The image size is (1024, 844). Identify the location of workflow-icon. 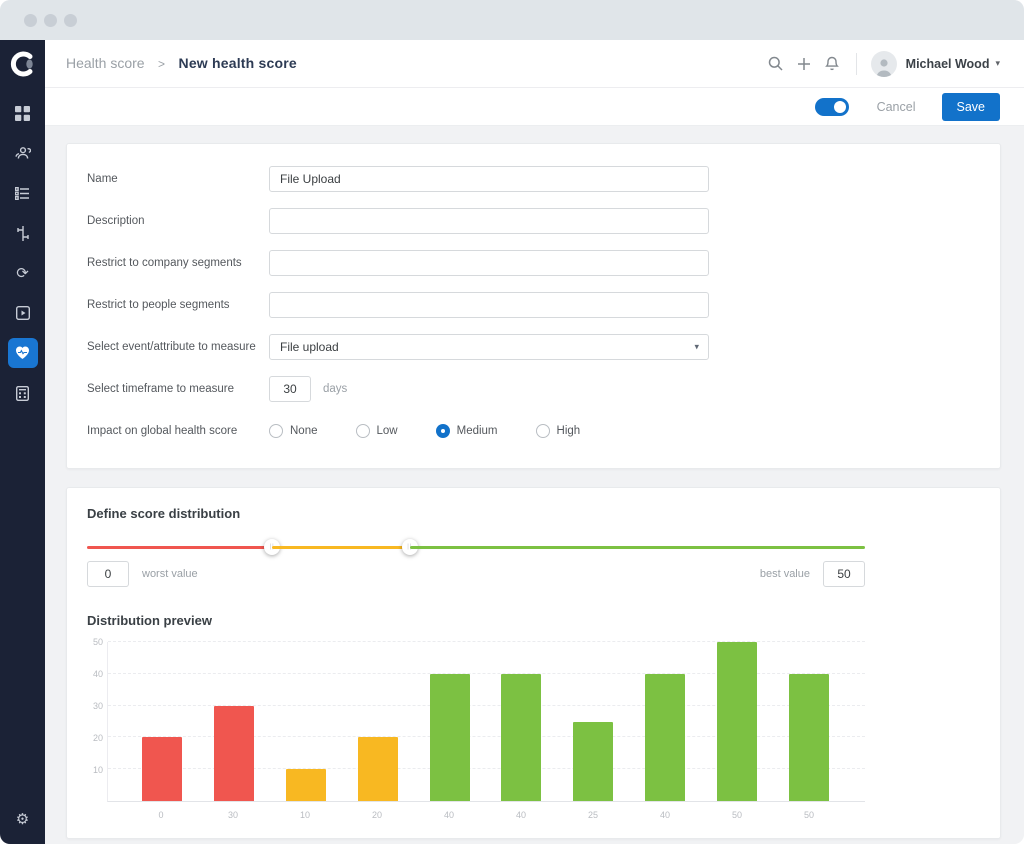
(23, 233).